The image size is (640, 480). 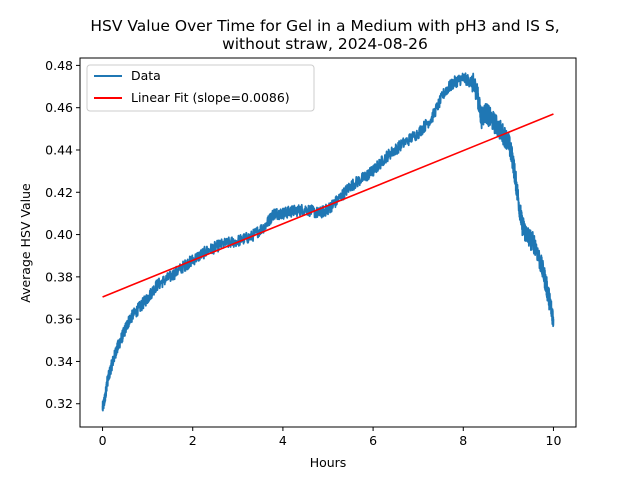 What do you see at coordinates (554, 440) in the screenshot?
I see `x-tick-label: 10` at bounding box center [554, 440].